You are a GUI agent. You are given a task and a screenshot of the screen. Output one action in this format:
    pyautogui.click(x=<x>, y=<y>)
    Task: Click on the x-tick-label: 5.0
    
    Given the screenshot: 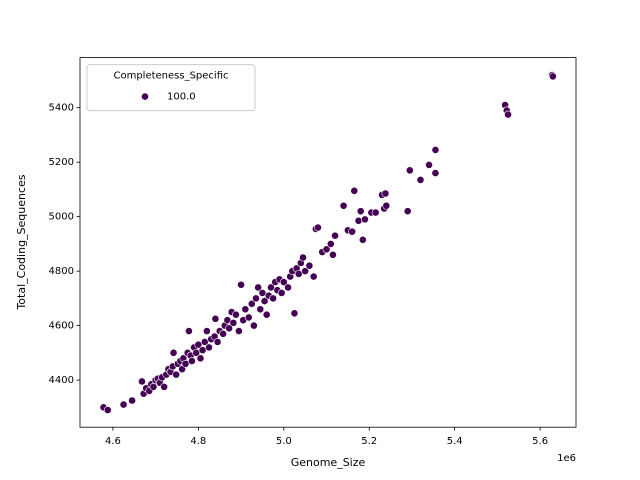 What is the action you would take?
    pyautogui.click(x=284, y=441)
    